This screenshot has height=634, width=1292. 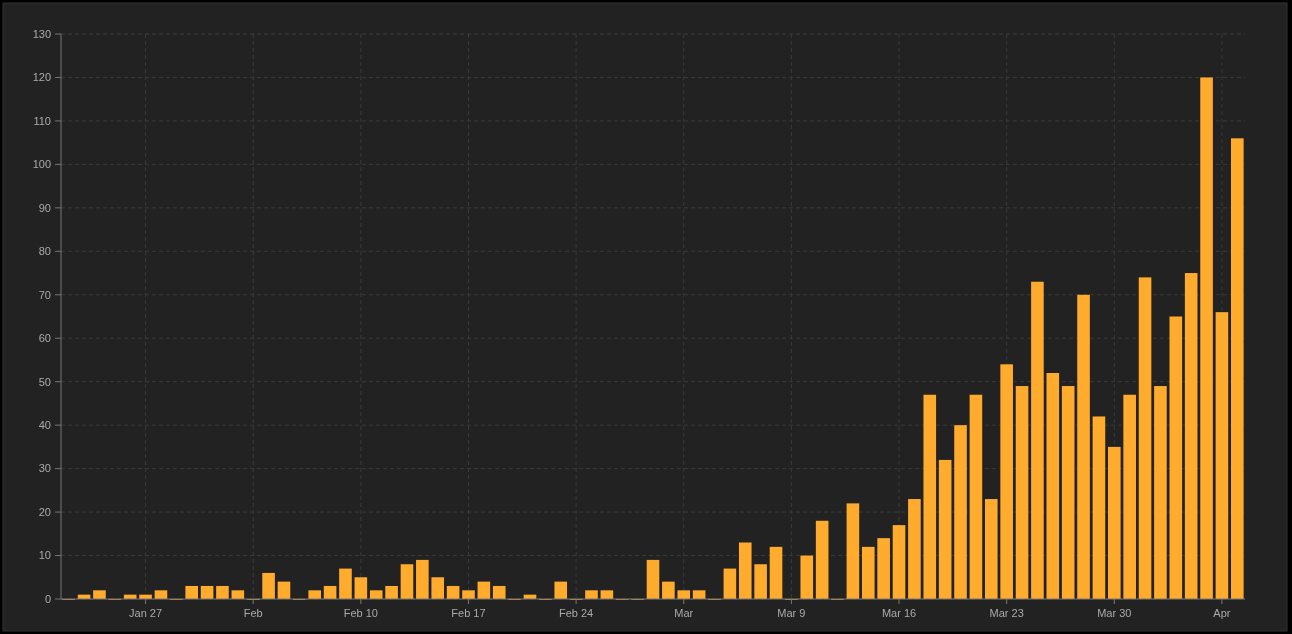 What do you see at coordinates (1006, 613) in the screenshot?
I see `x-tick-label: Mar 23` at bounding box center [1006, 613].